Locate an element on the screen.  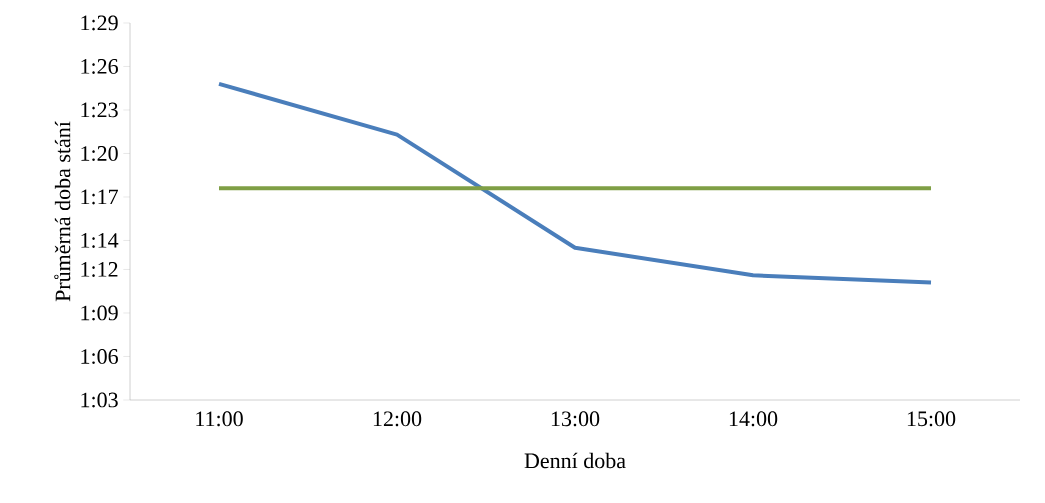
y-tick-label: 1:29 is located at coordinates (99, 23).